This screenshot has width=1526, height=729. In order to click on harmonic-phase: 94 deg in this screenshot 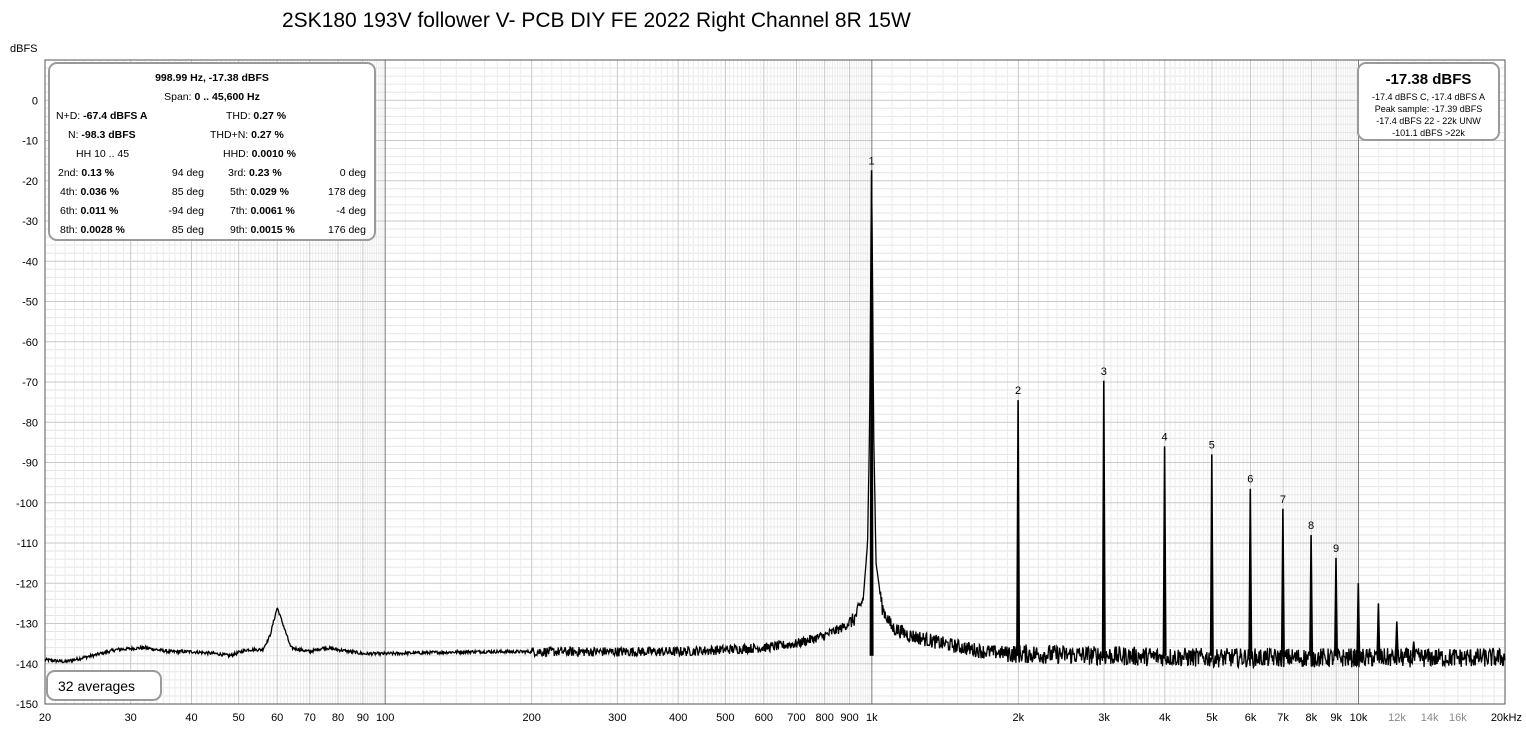, I will do `click(187, 173)`.